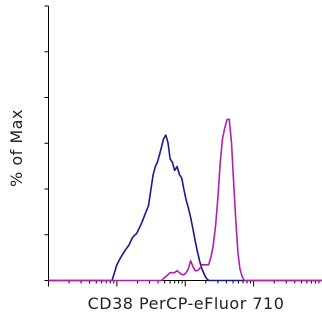 The image size is (322, 320). What do you see at coordinates (46, 143) in the screenshot?
I see `y-axis-ticks` at bounding box center [46, 143].